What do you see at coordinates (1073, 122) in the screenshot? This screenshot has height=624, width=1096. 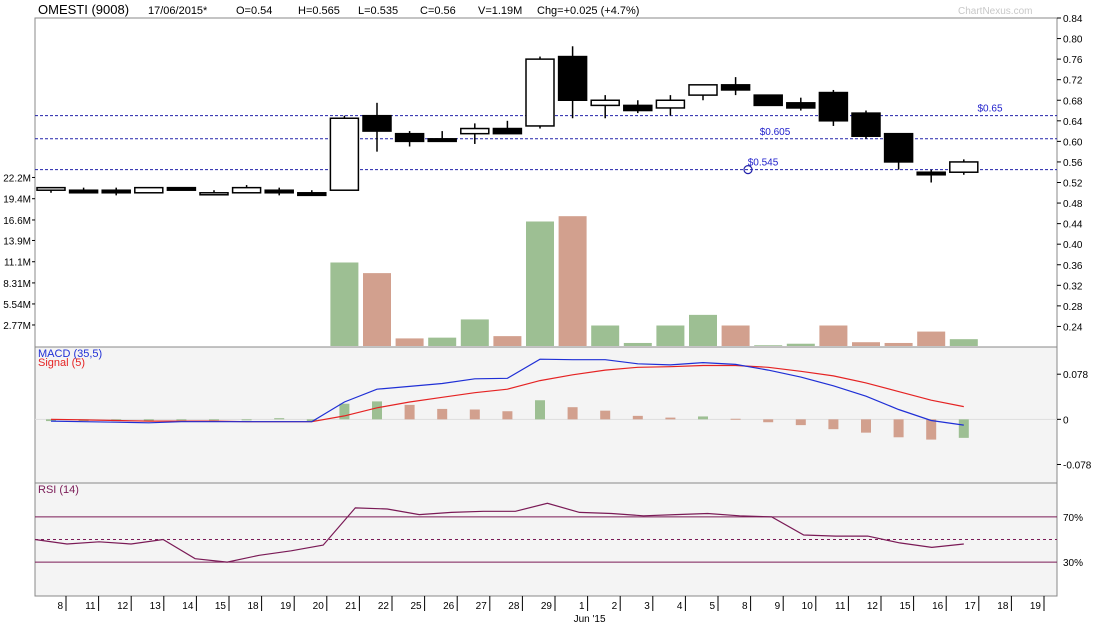 I see `price-tick-label: 0.64` at bounding box center [1073, 122].